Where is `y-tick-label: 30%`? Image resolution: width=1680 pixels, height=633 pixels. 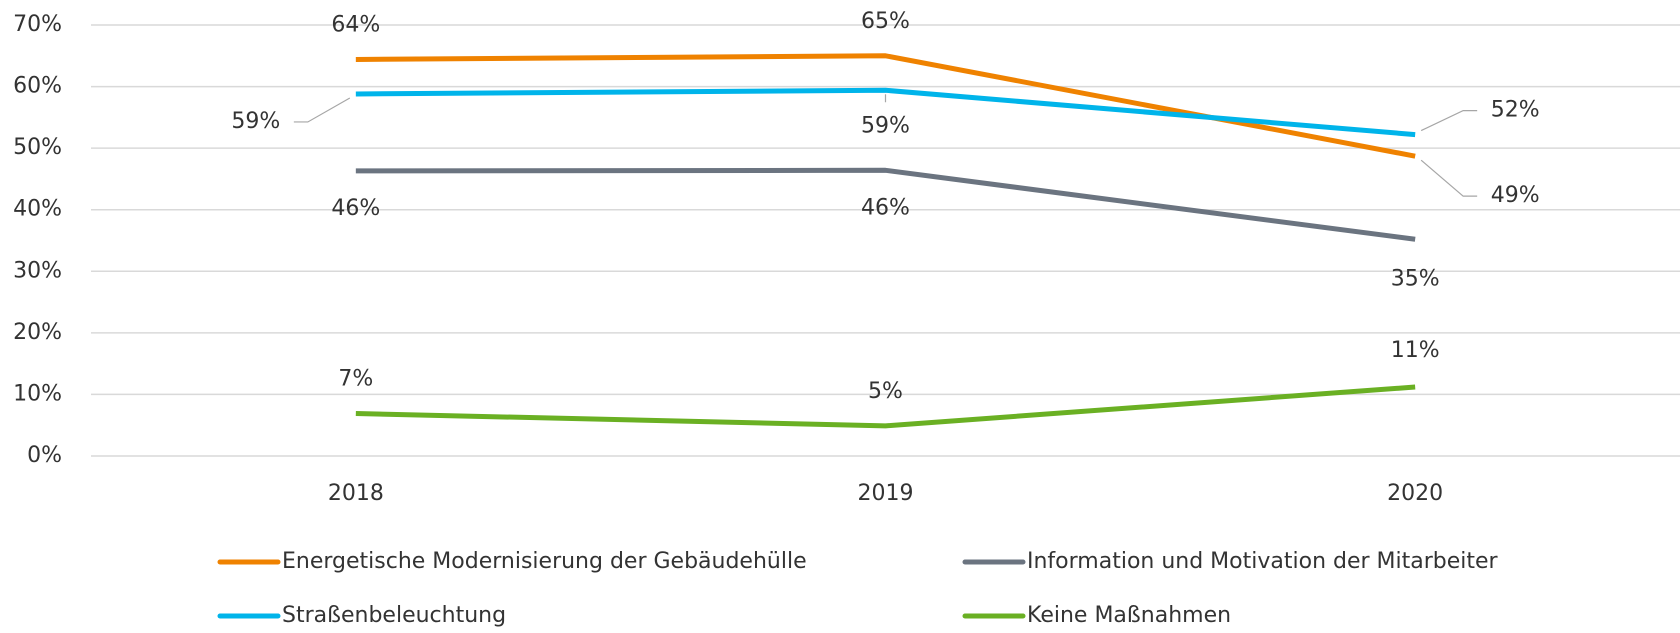 y-tick-label: 30% is located at coordinates (37, 270).